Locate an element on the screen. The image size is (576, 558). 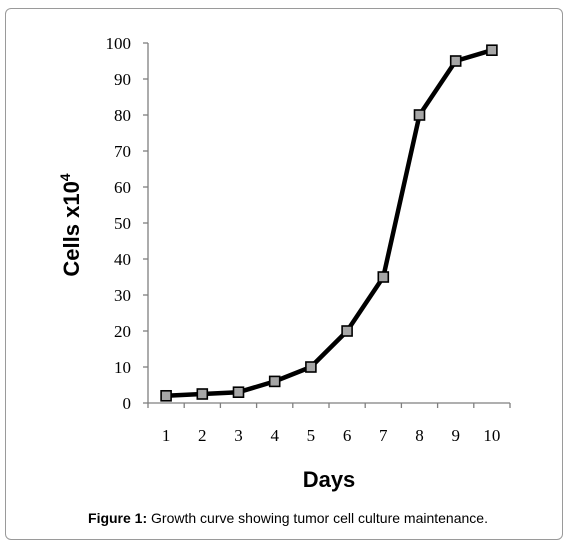
x-tick-label: 3 is located at coordinates (238, 435).